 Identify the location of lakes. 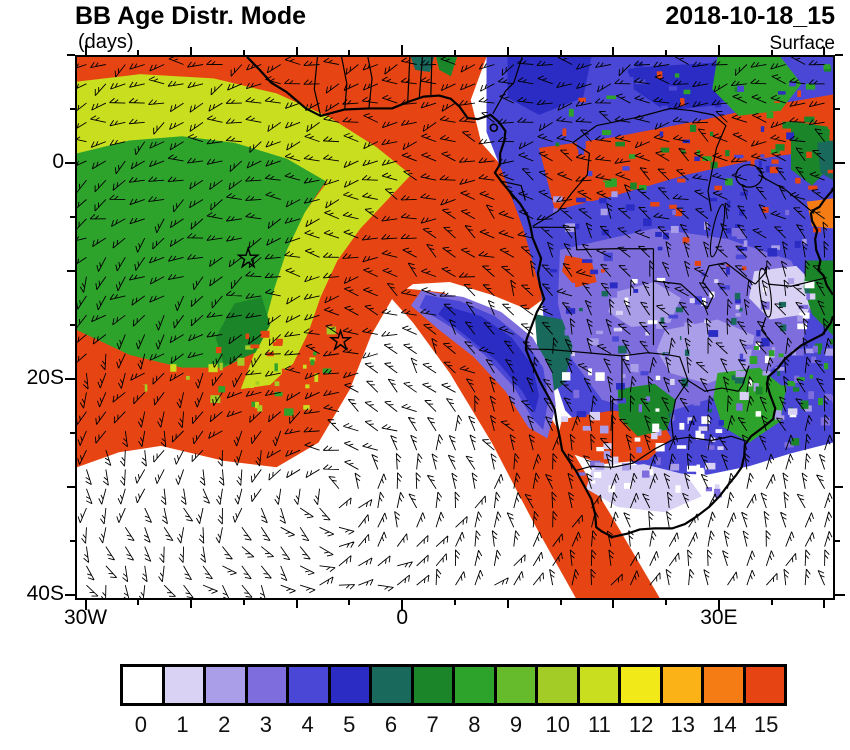
(740, 241).